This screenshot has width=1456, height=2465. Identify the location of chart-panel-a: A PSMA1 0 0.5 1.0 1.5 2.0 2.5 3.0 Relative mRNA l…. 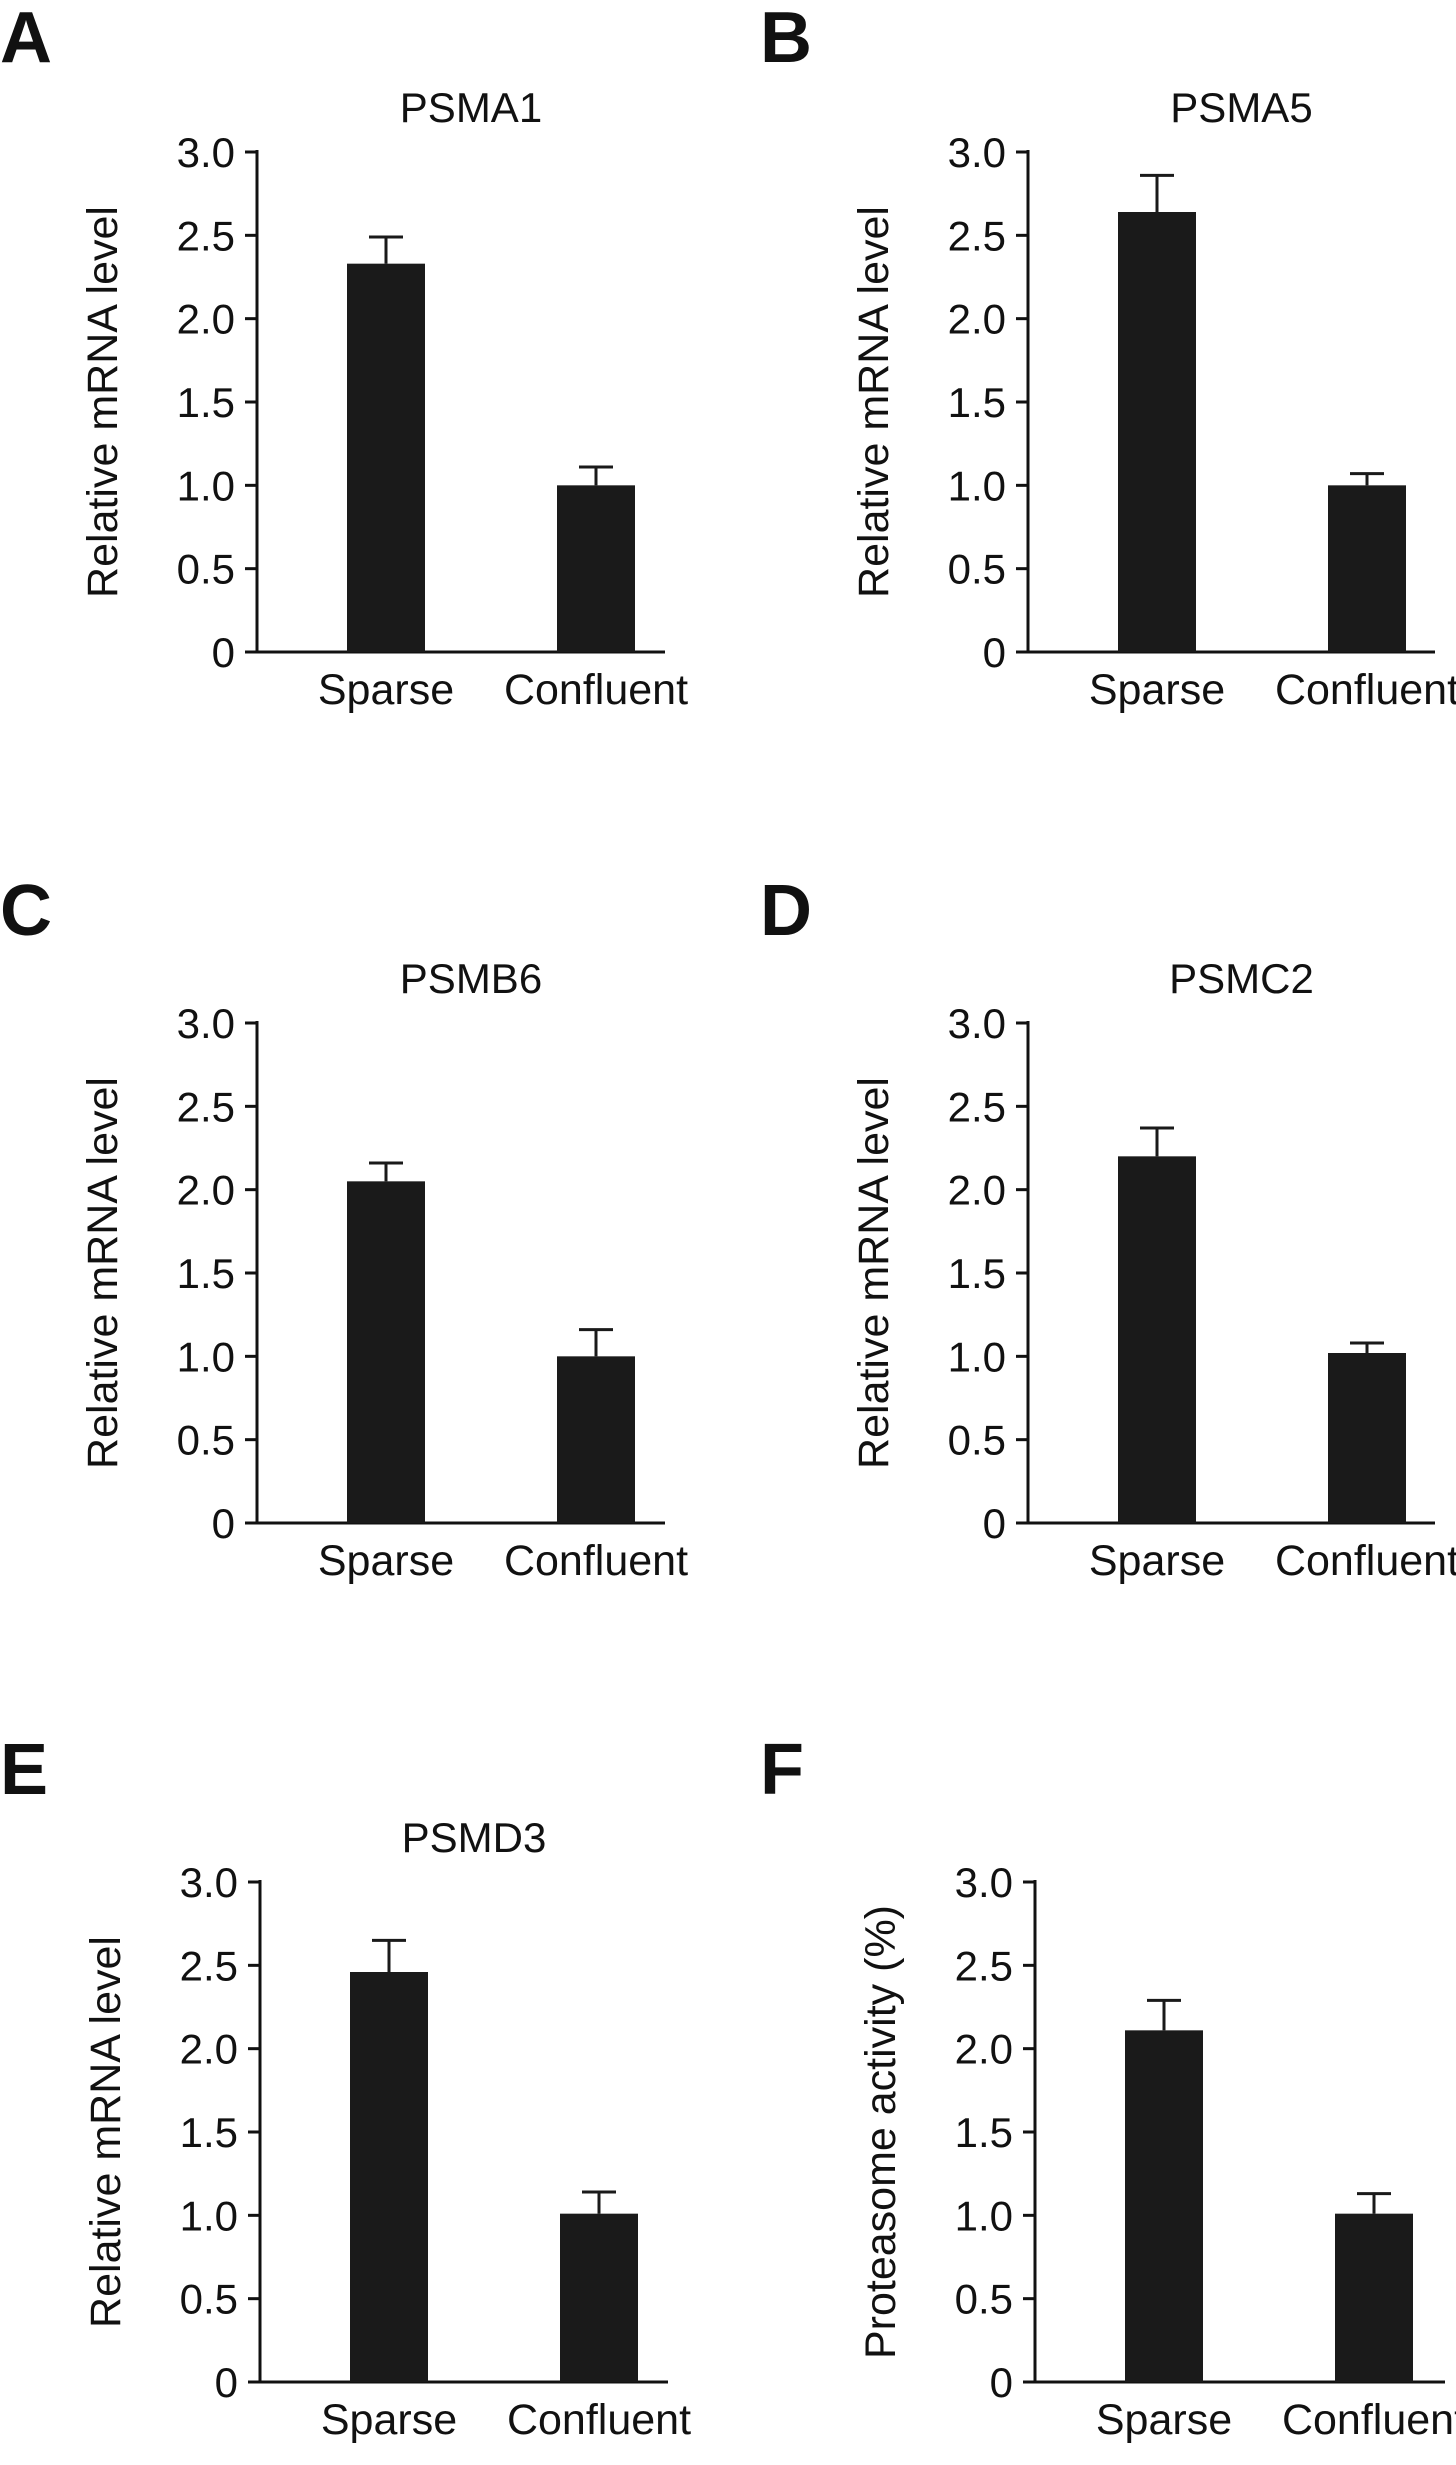
(344, 357).